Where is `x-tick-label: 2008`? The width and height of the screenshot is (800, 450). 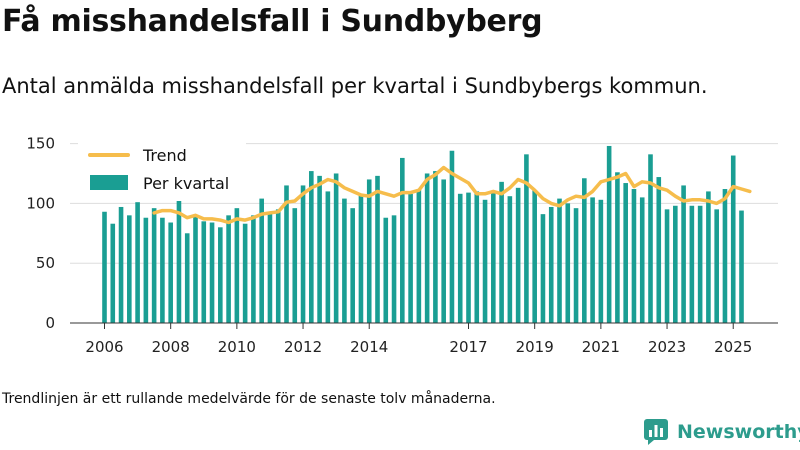 x-tick-label: 2008 is located at coordinates (171, 347).